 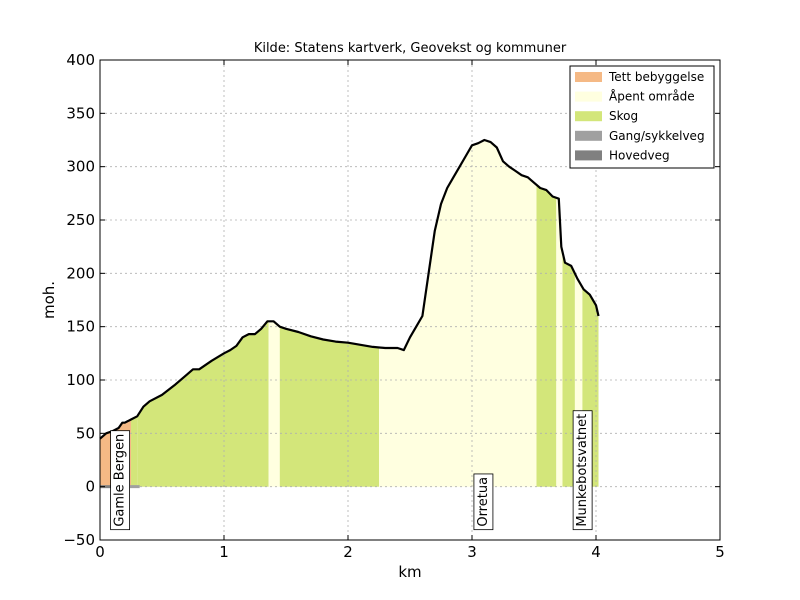 What do you see at coordinates (80, 113) in the screenshot?
I see `y-tick-label: 350` at bounding box center [80, 113].